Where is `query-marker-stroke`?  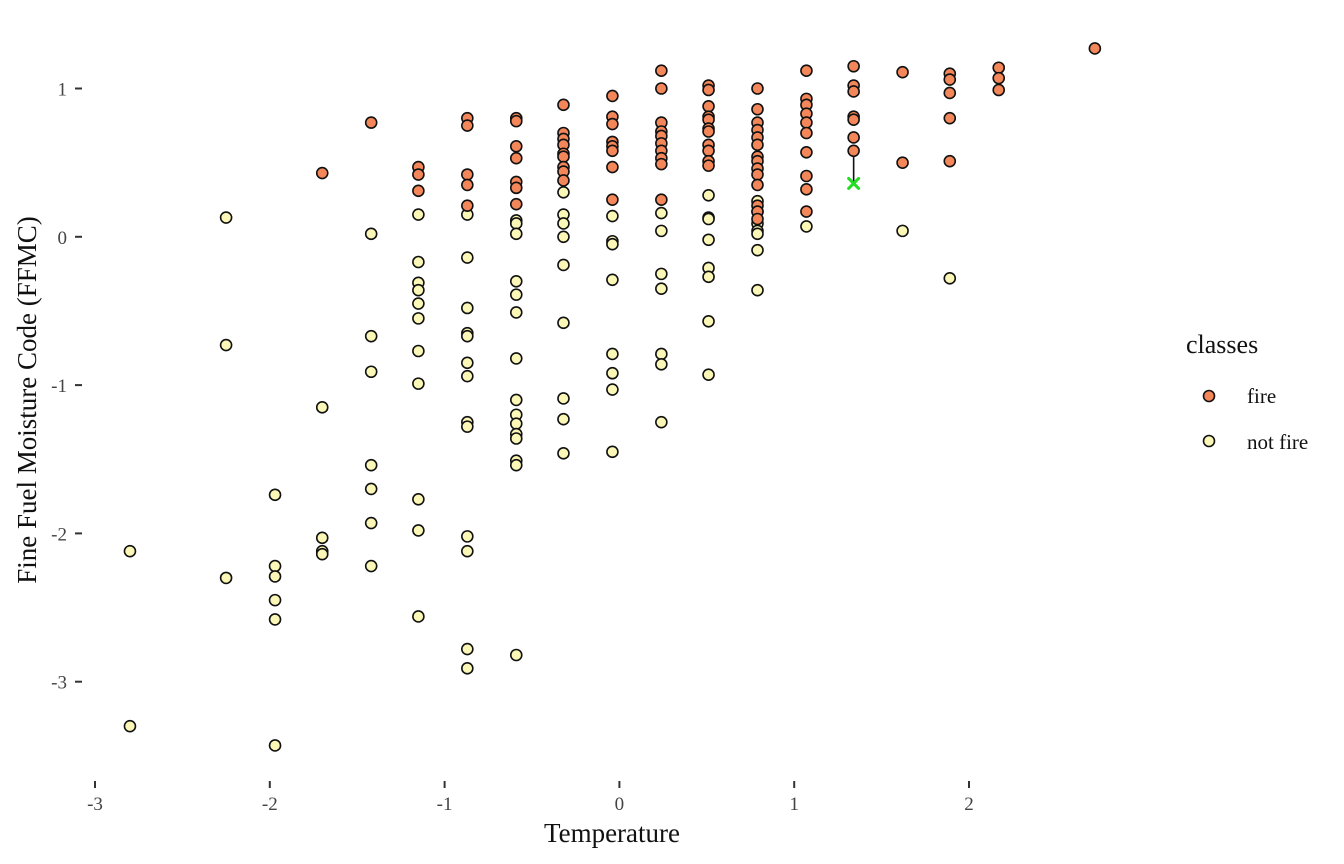 query-marker-stroke is located at coordinates (854, 183).